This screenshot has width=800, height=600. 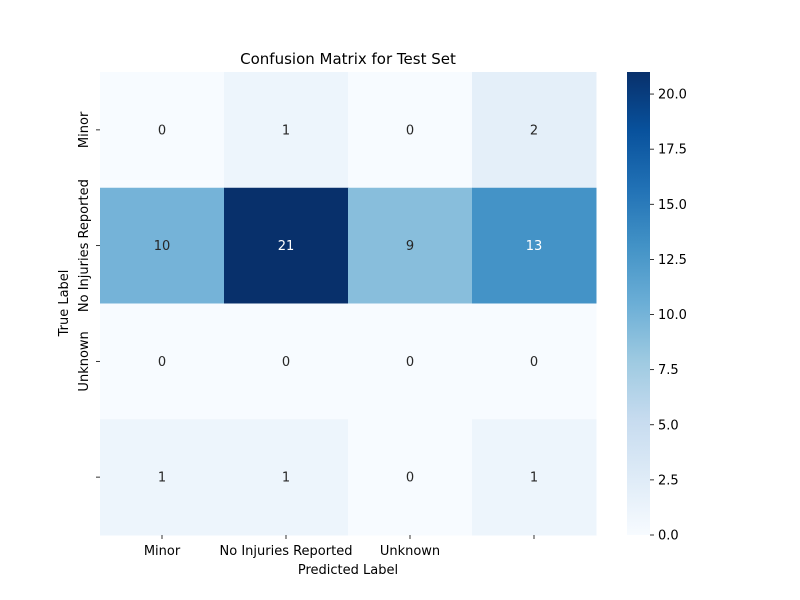 I want to click on y-axis-label: True Label, so click(x=64, y=304).